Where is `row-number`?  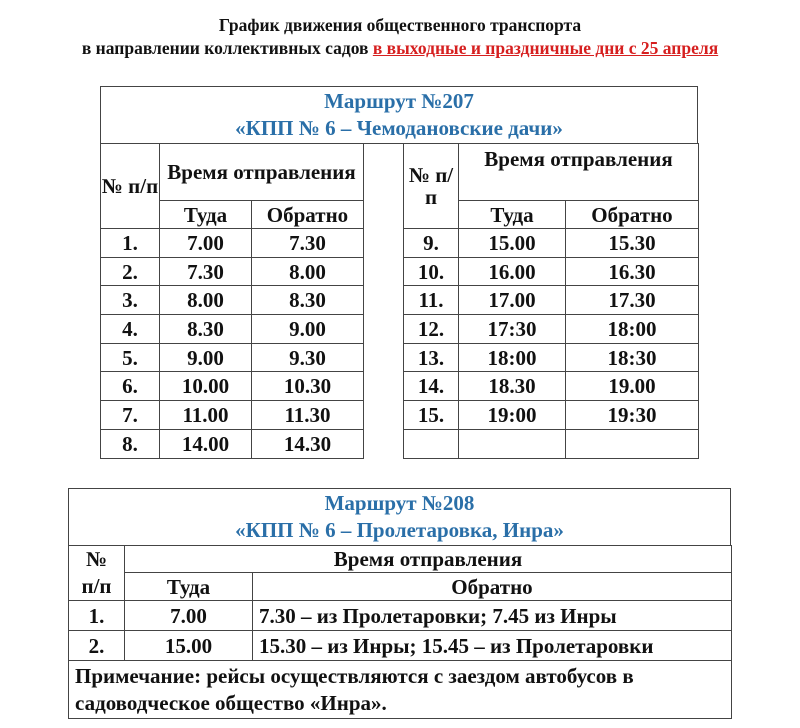 row-number is located at coordinates (431, 443).